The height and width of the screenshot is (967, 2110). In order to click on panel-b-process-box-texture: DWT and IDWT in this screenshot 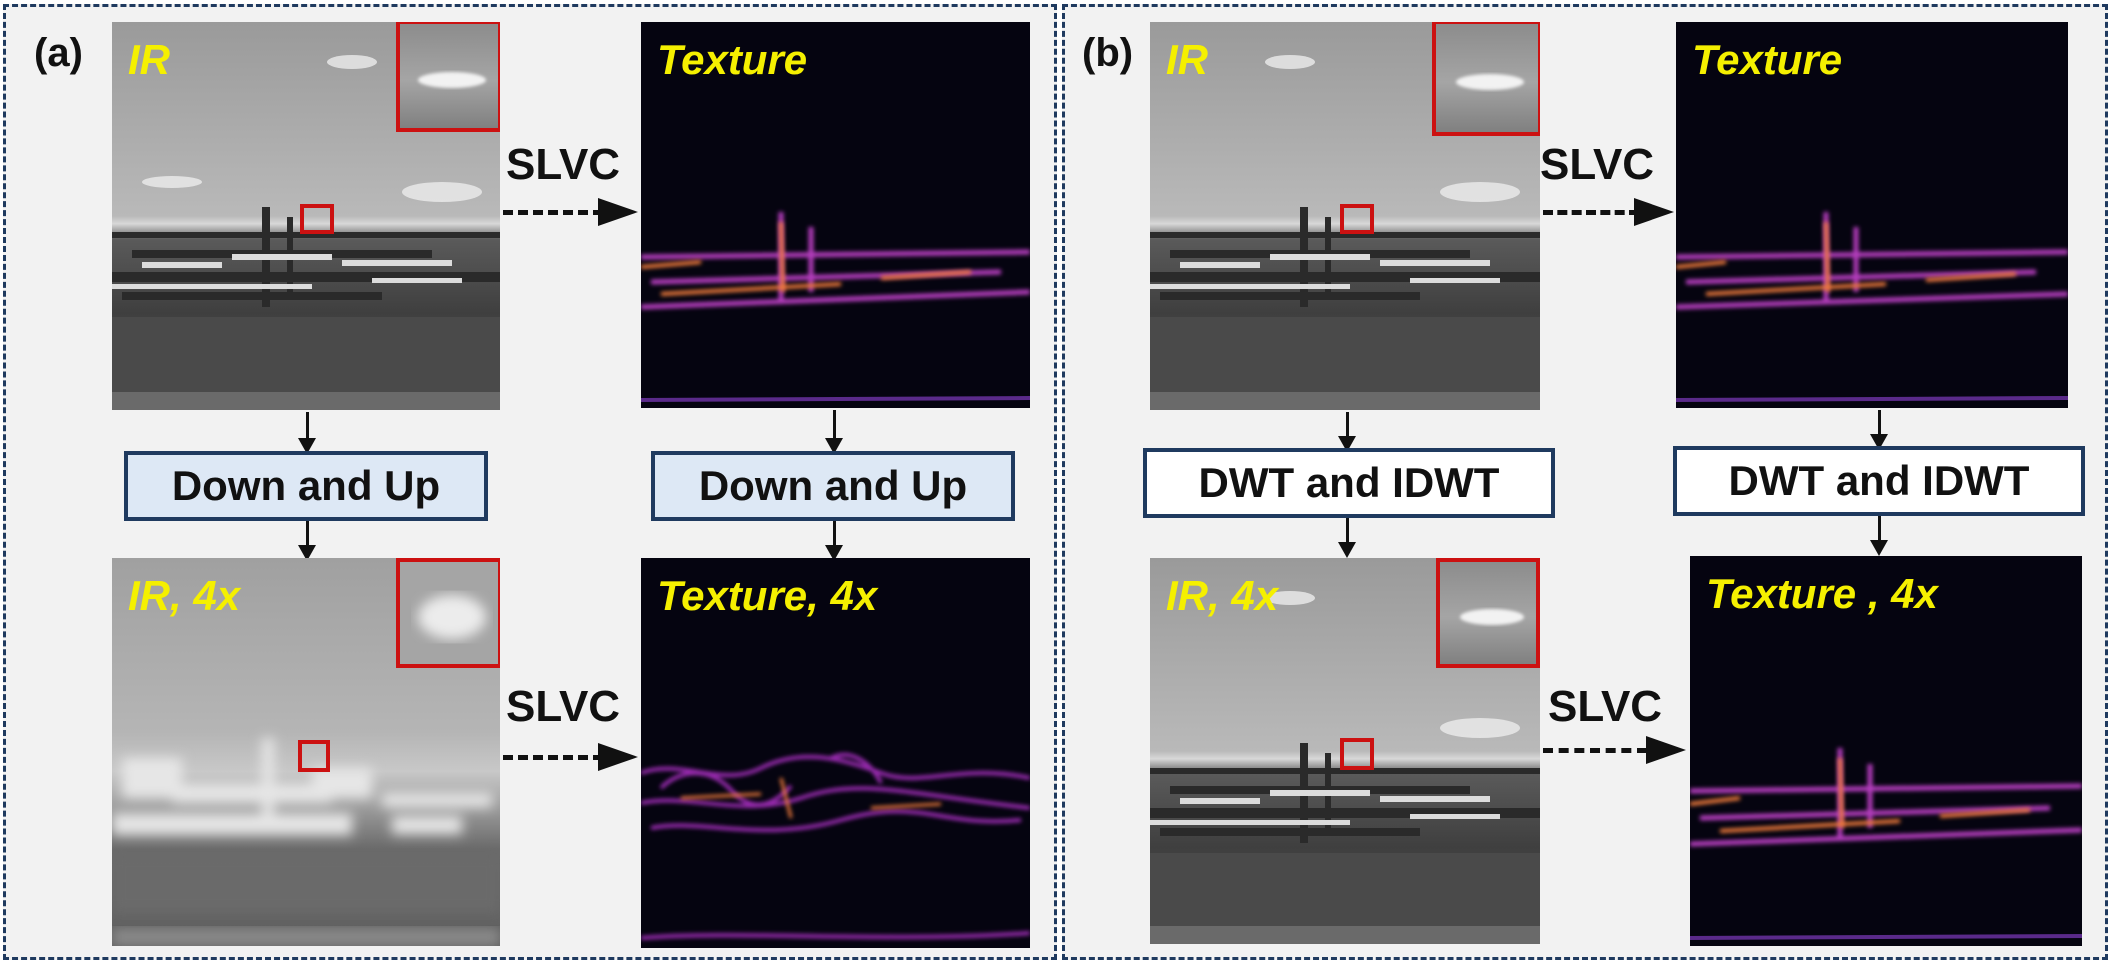, I will do `click(1879, 481)`.